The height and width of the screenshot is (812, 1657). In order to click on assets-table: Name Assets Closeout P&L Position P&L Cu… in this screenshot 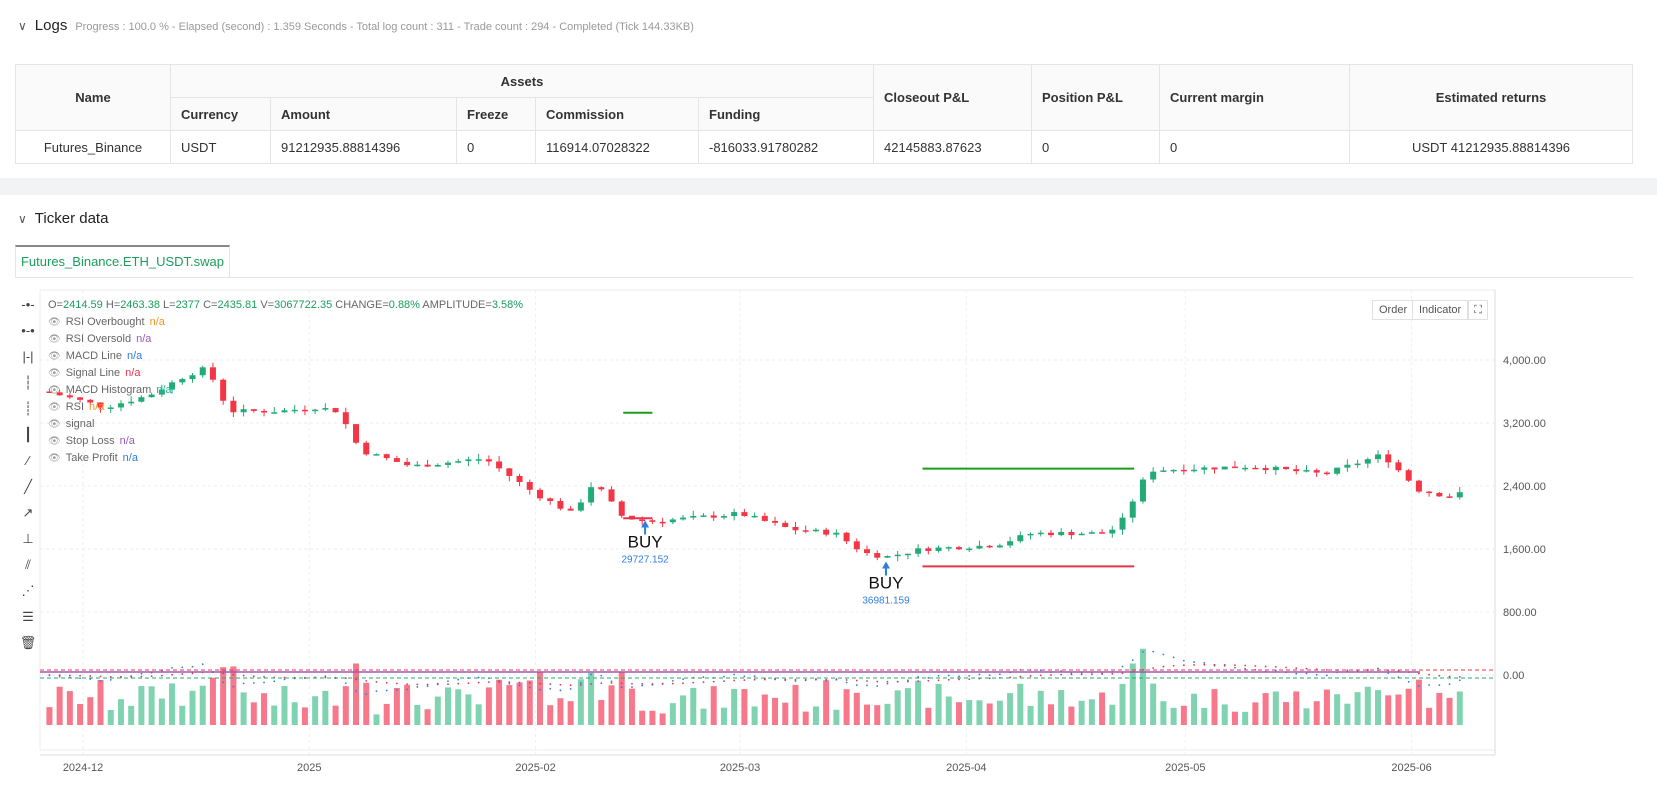, I will do `click(824, 114)`.